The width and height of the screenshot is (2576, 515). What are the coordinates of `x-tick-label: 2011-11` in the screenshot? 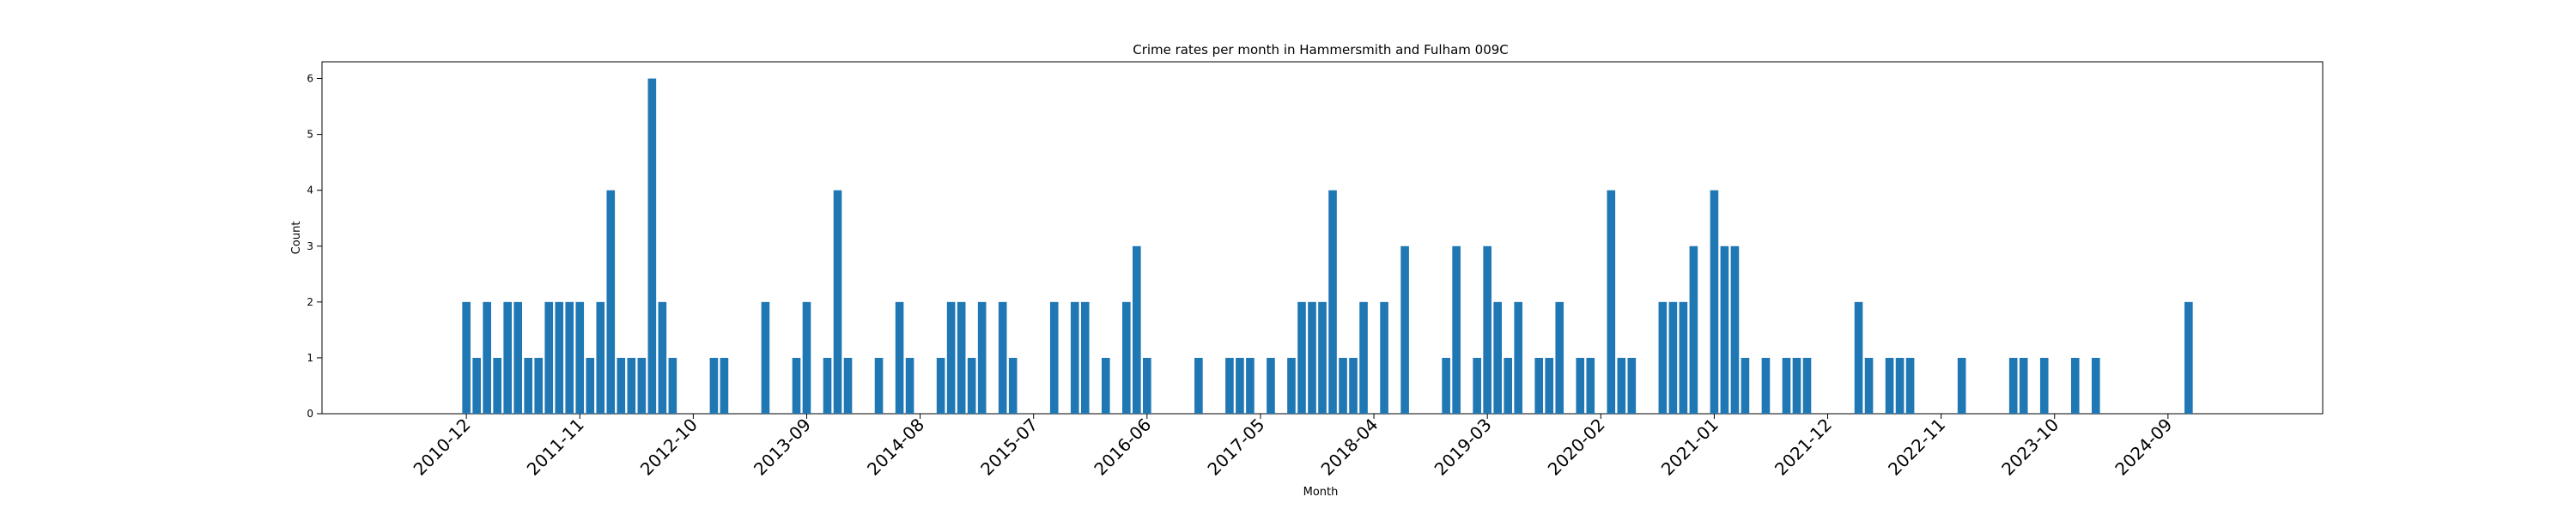 It's located at (555, 447).